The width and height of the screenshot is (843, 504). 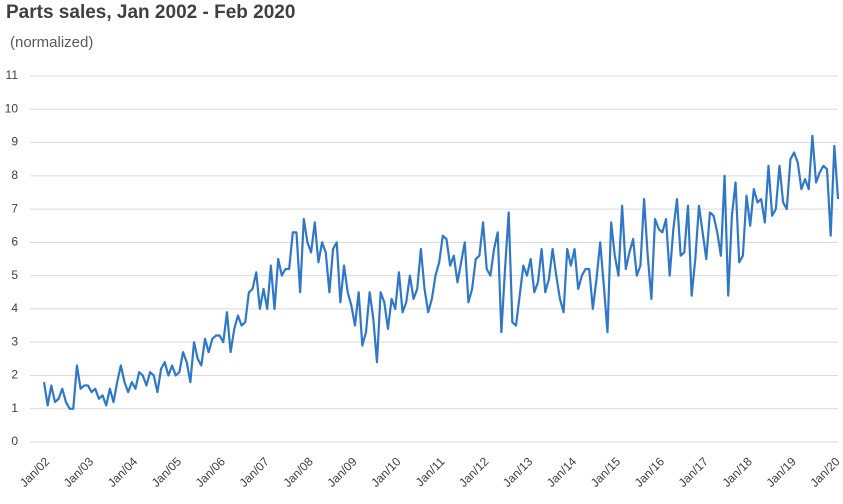 I want to click on y-tick-label: 4, so click(x=14, y=308).